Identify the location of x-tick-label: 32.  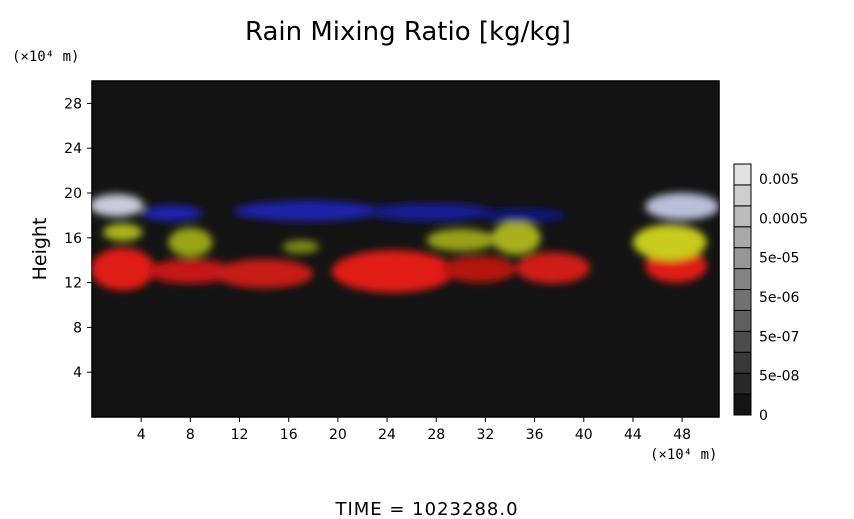
(485, 435).